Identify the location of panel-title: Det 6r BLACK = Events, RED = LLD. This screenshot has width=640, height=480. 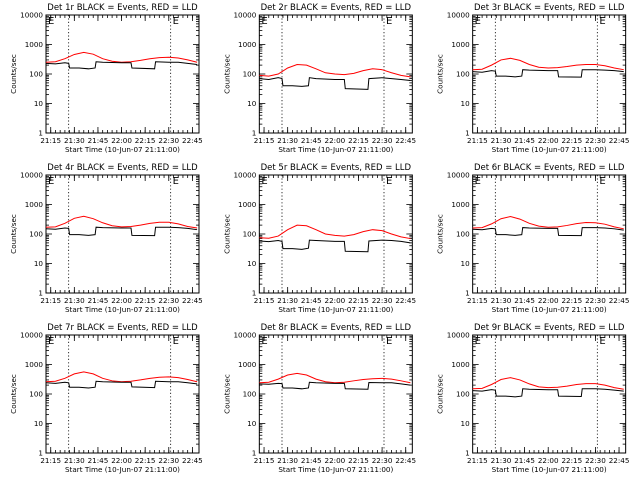
(549, 168).